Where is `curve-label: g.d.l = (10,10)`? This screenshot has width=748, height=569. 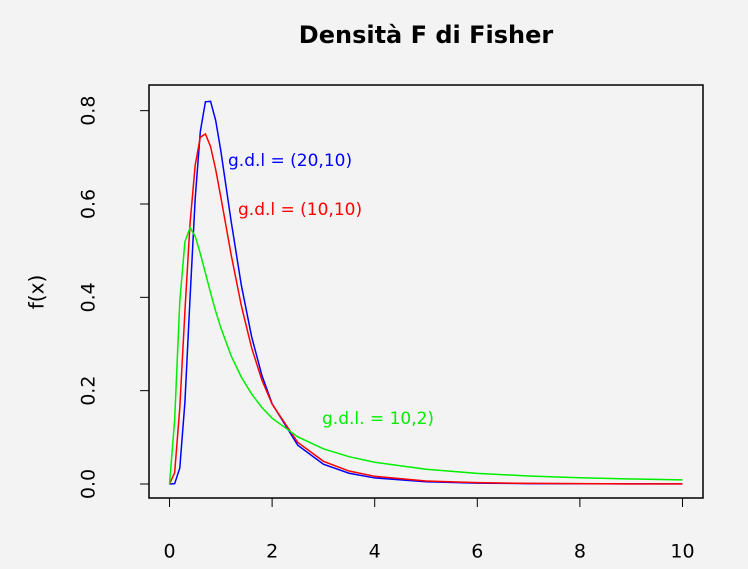 curve-label: g.d.l = (10,10) is located at coordinates (300, 210).